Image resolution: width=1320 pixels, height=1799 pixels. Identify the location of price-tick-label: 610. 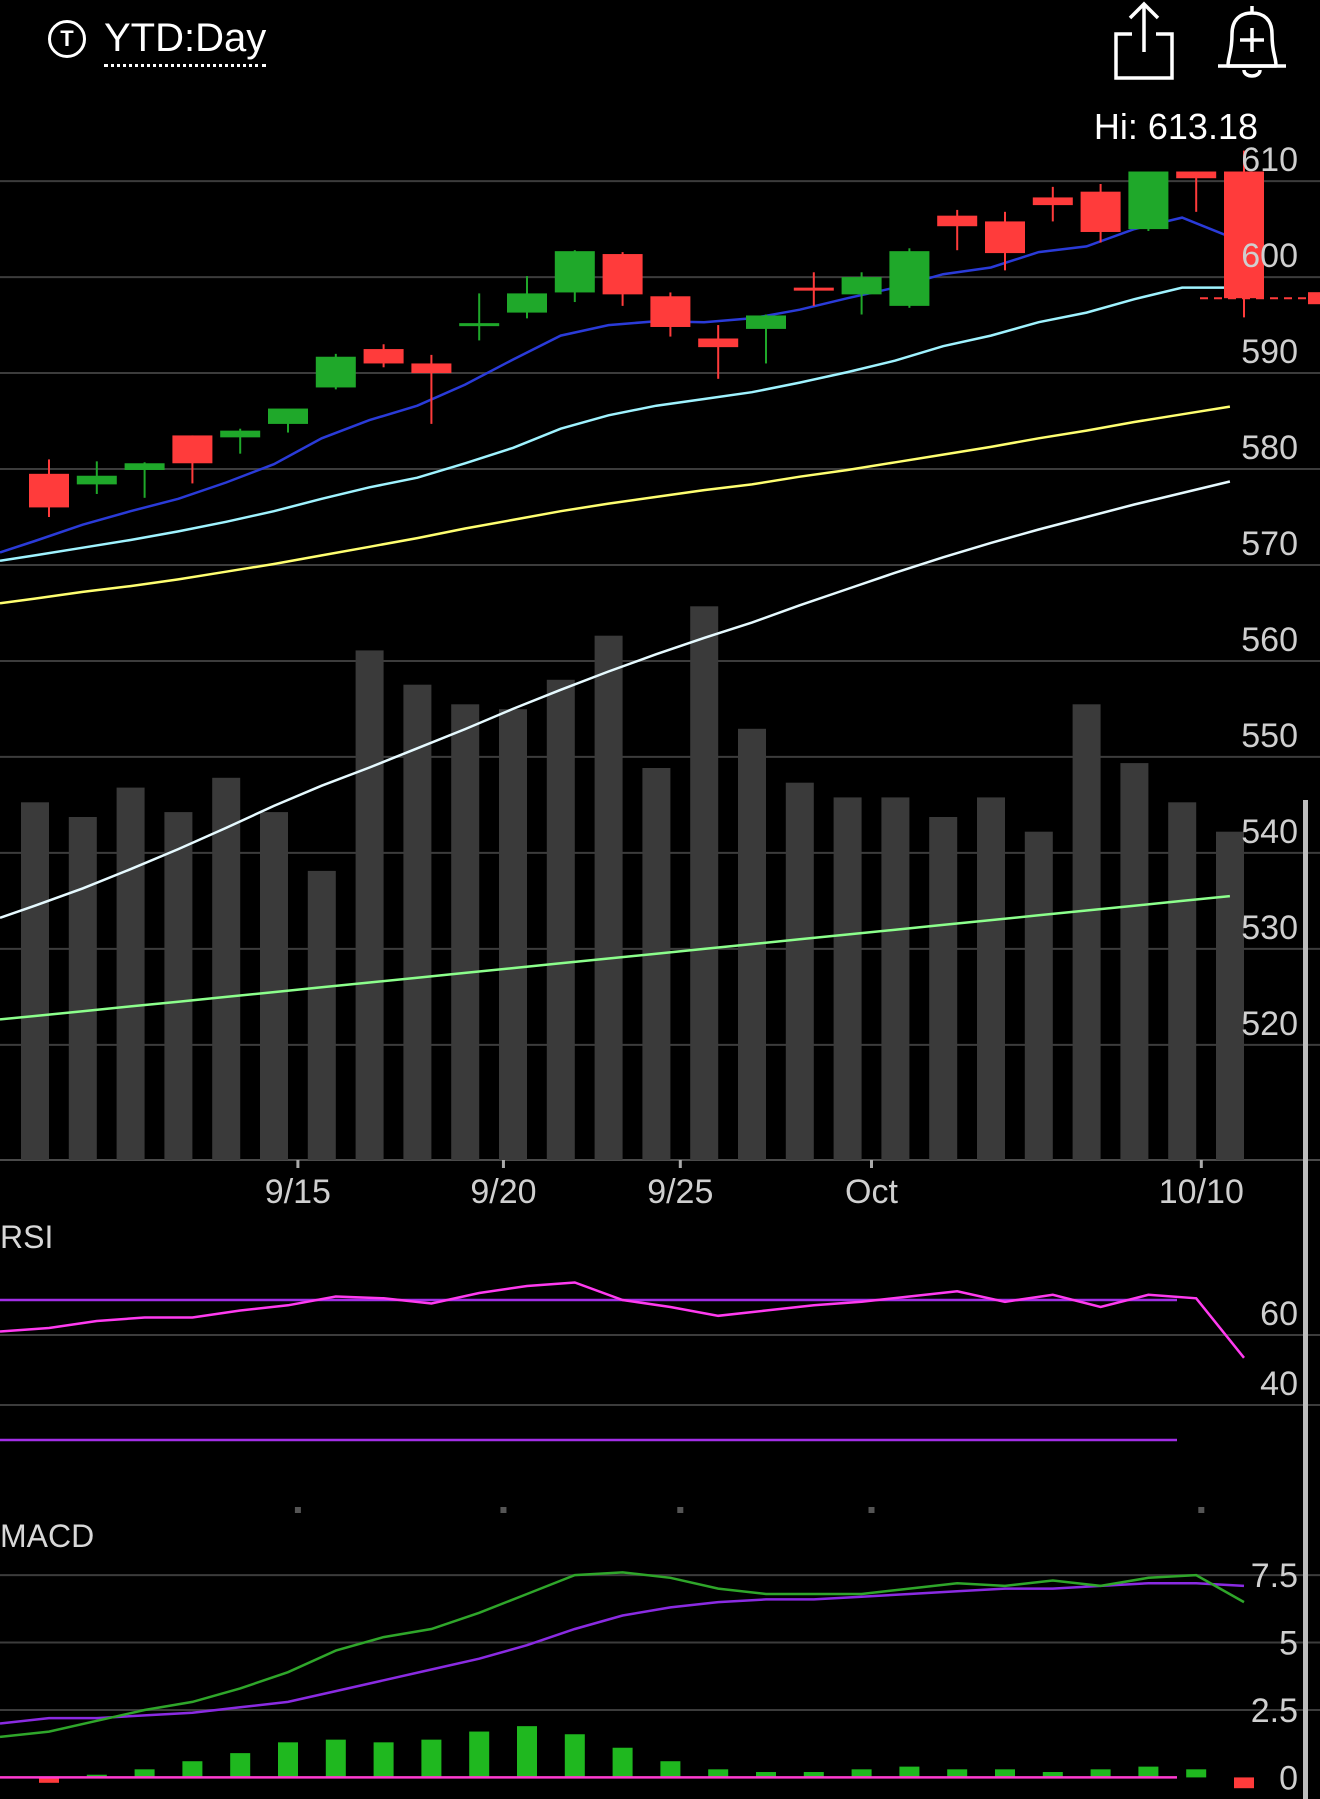
(1269, 160).